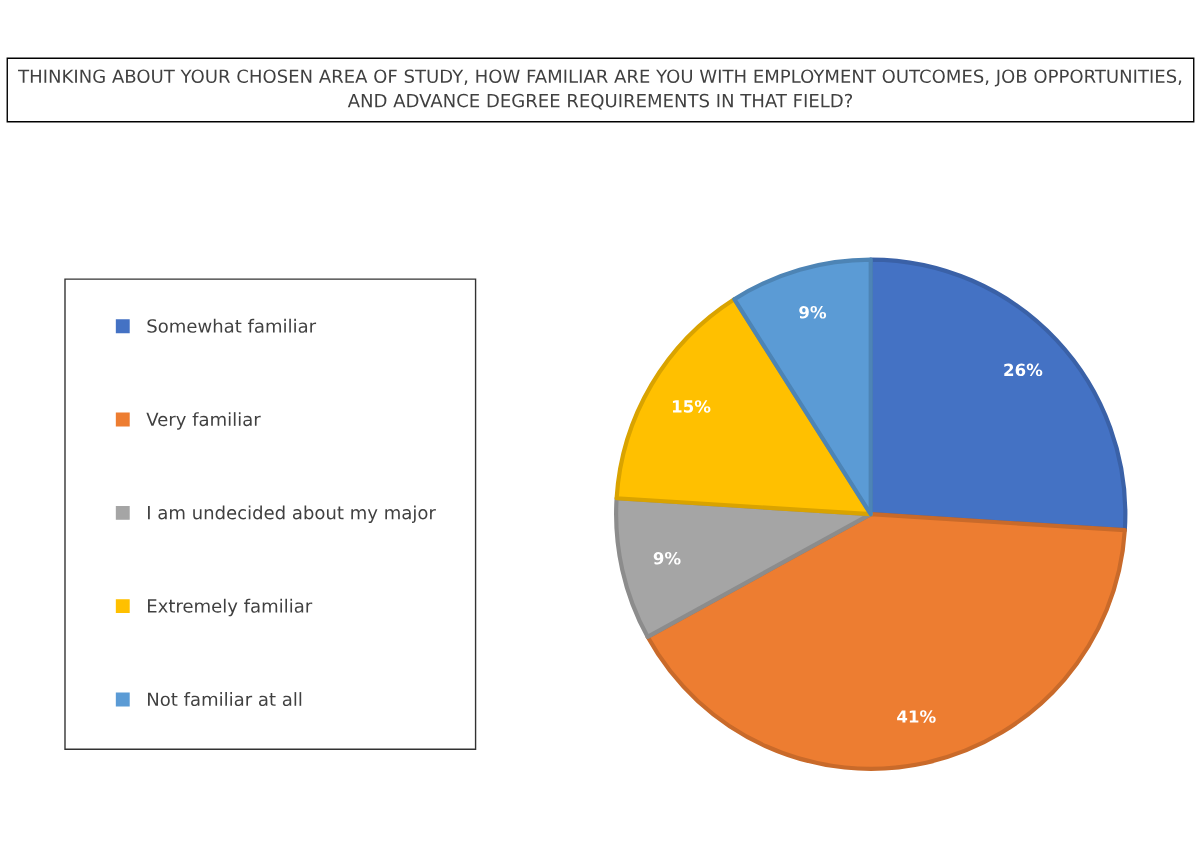 The height and width of the screenshot is (857, 1201). What do you see at coordinates (691, 406) in the screenshot?
I see `data-label: 15%` at bounding box center [691, 406].